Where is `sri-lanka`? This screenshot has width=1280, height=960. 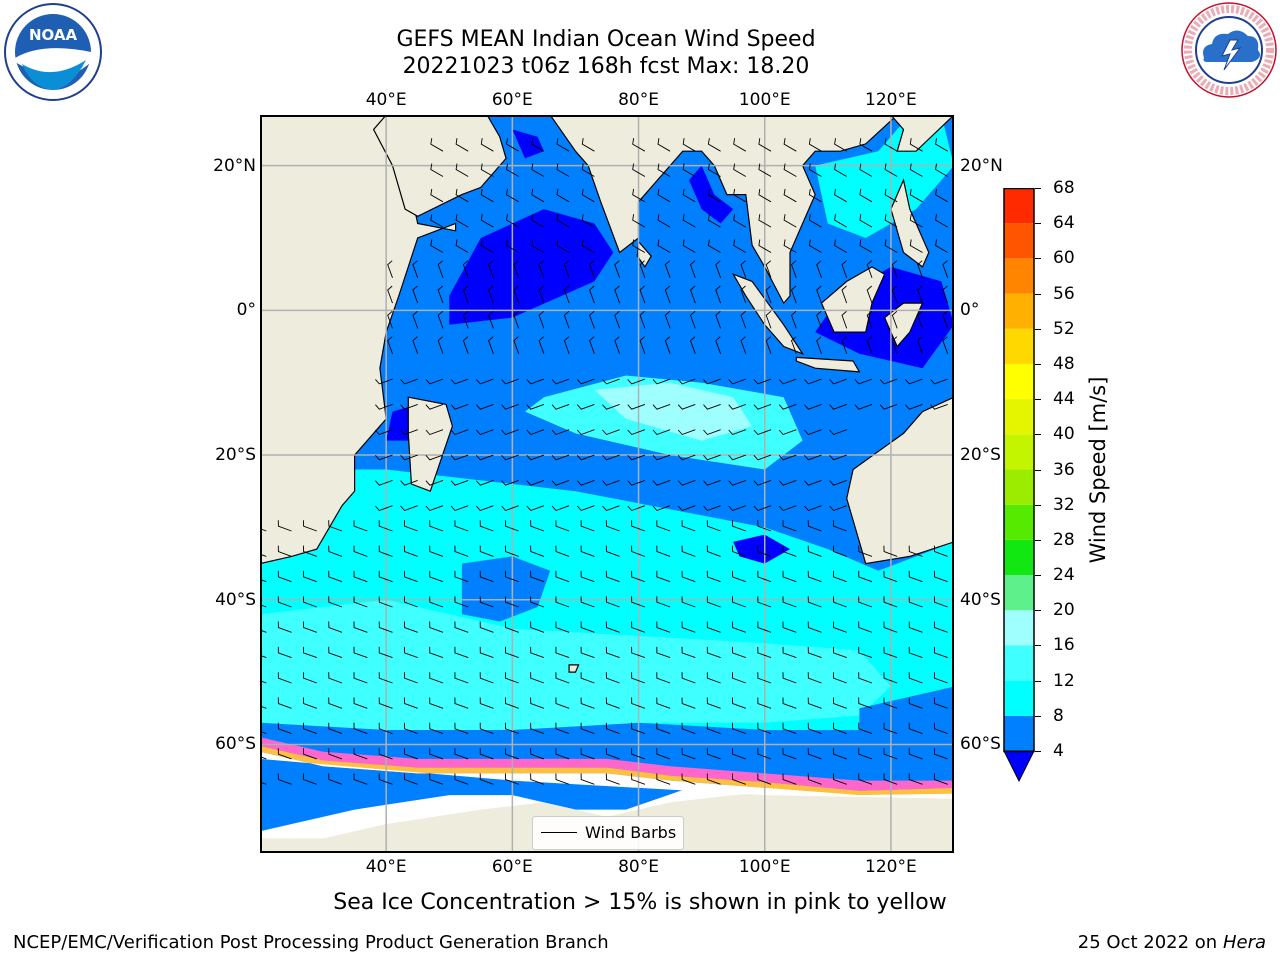
sri-lanka is located at coordinates (644, 254).